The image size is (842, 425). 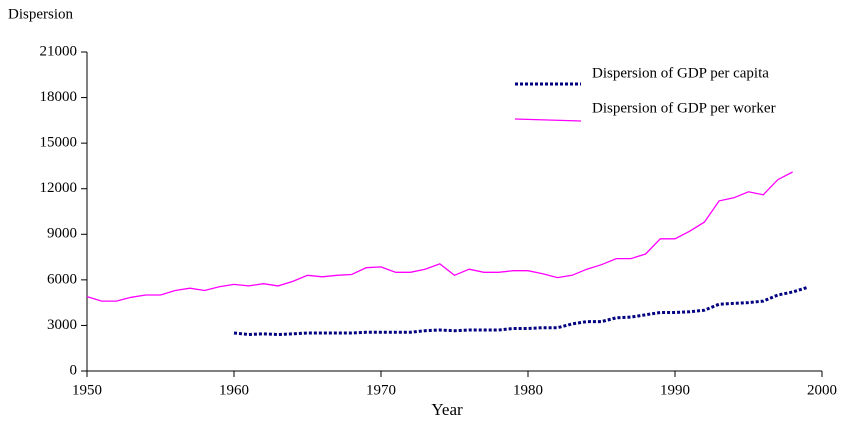 I want to click on x-tick-label: 1970, so click(x=381, y=390).